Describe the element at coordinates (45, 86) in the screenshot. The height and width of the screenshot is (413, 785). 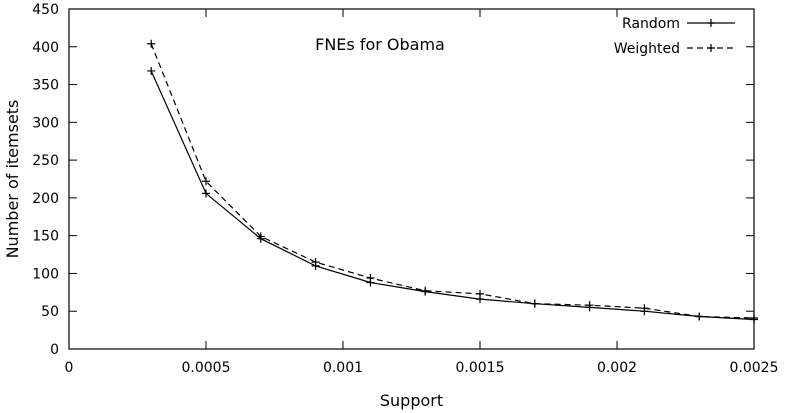
I see `y-tick-label: 350` at that location.